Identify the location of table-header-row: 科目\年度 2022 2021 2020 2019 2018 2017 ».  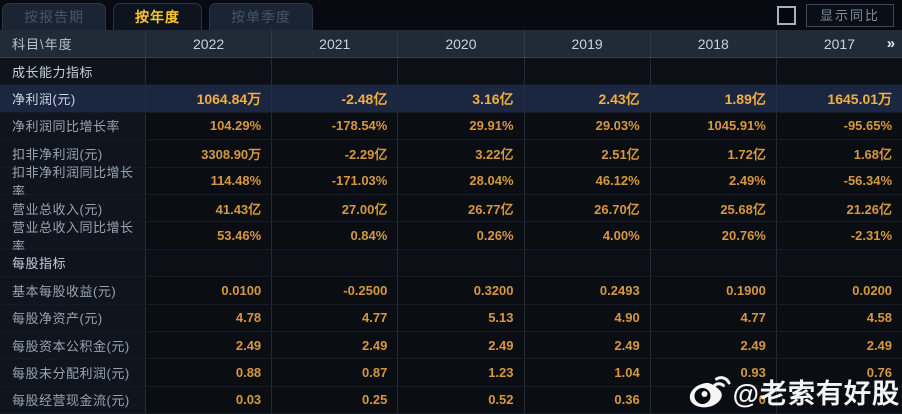
(451, 44).